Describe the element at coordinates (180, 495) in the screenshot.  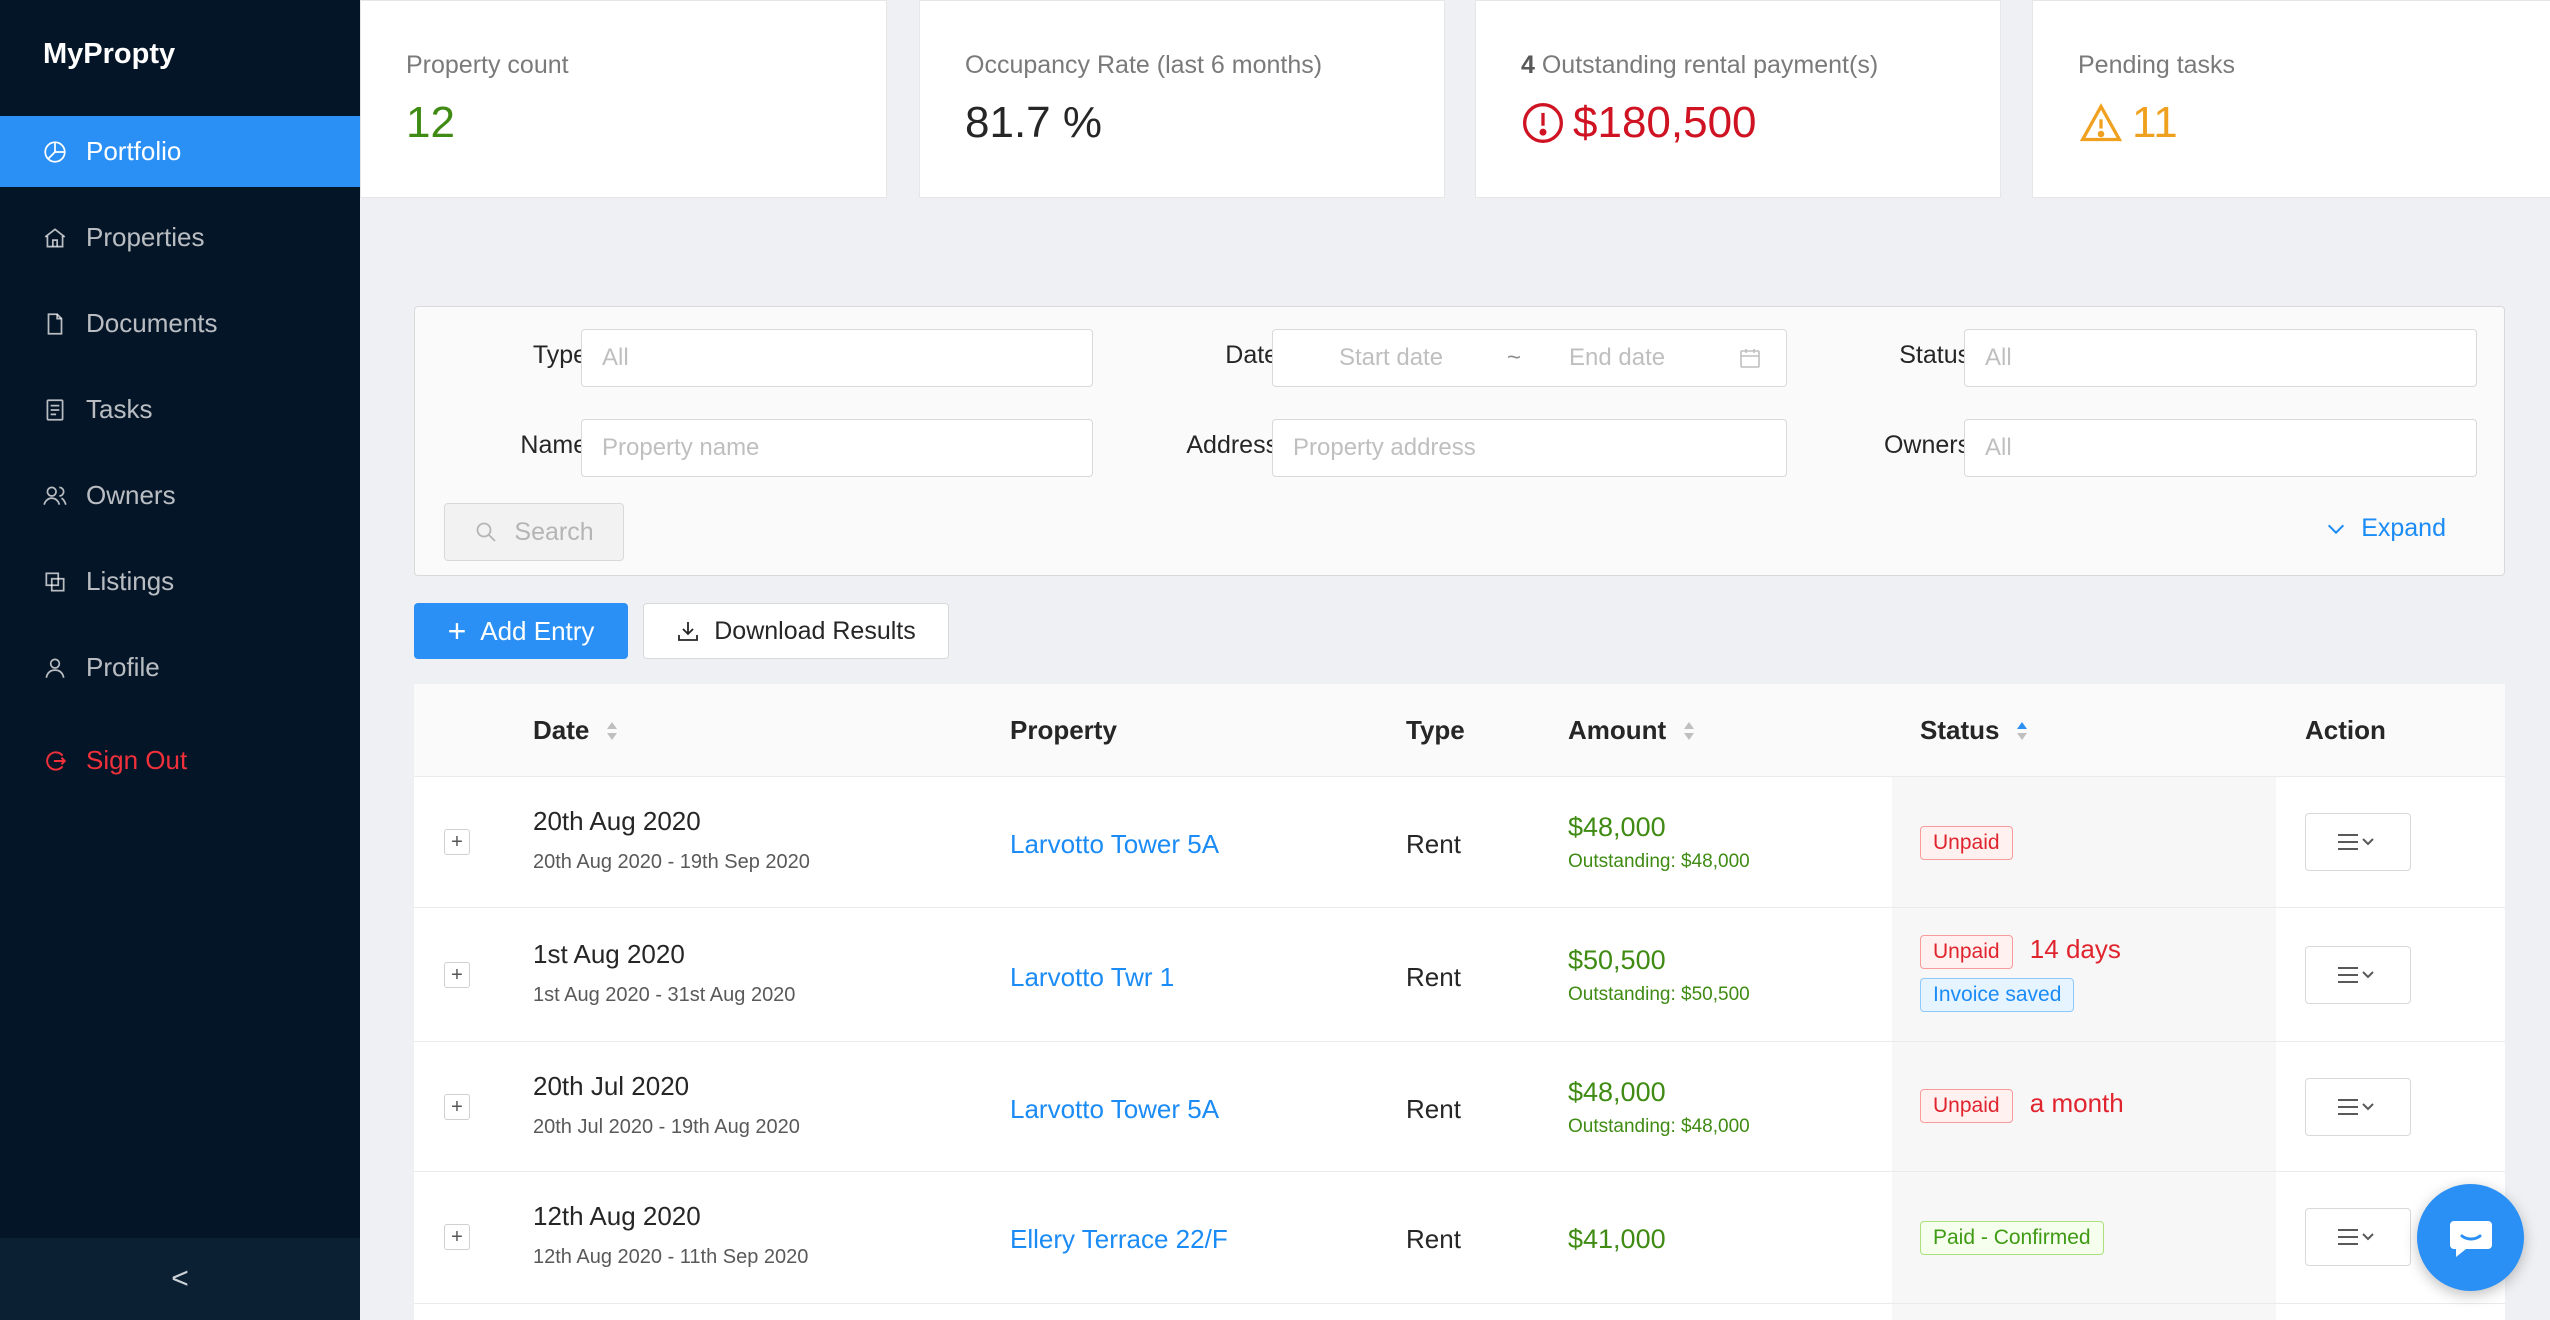
I see `sidebar-item-owners: Owners` at that location.